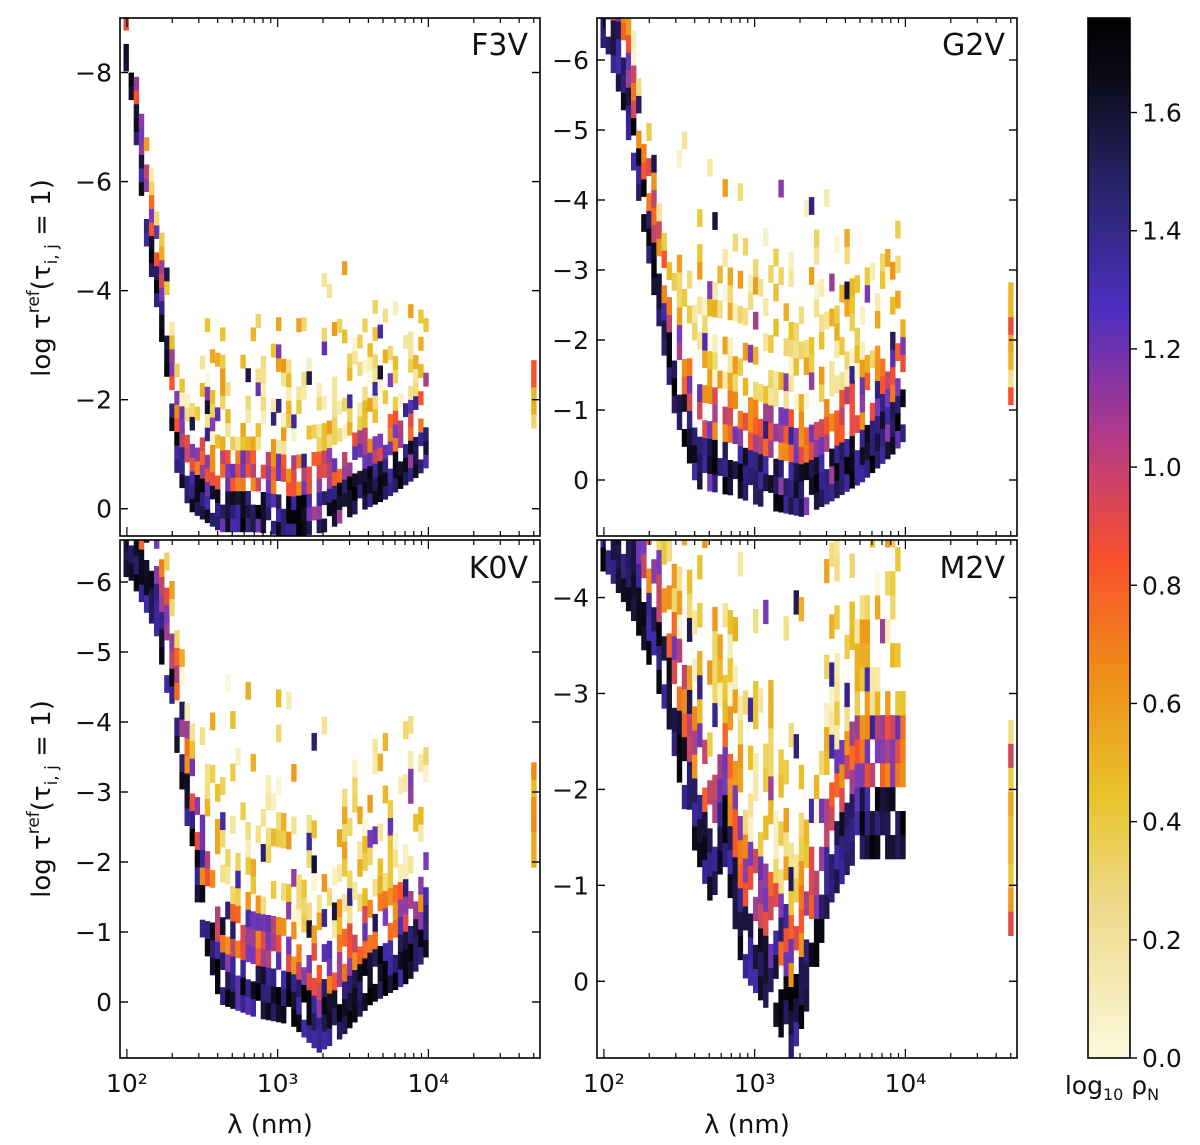  Describe the element at coordinates (1156, 586) in the screenshot. I see `colorbar-ticks: 0.00.20.40.60.81.01.21.41.6` at that location.